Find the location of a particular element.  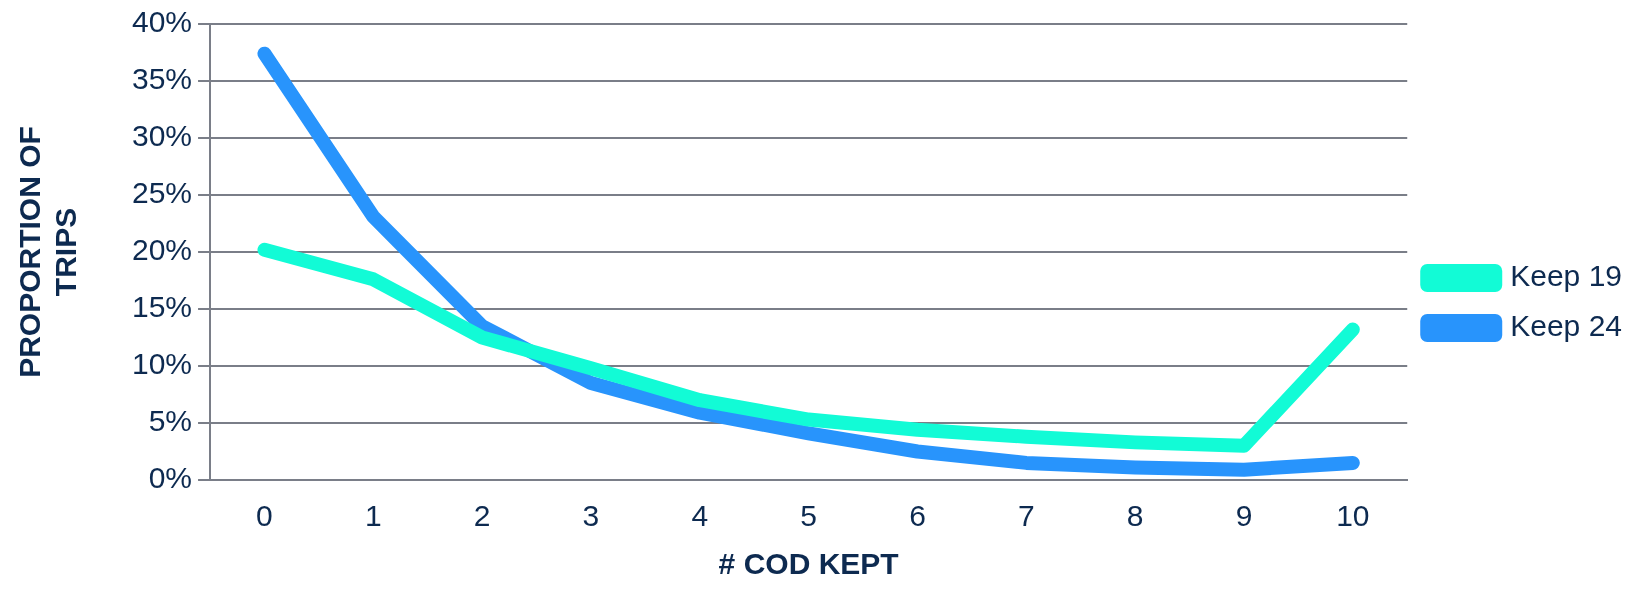

y-tick-label: 25% is located at coordinates (162, 193).